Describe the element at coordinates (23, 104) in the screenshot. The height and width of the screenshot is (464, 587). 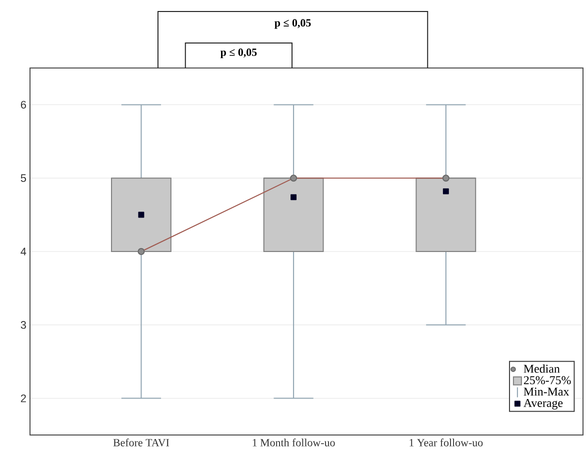
I see `y-tick-label: 6` at that location.